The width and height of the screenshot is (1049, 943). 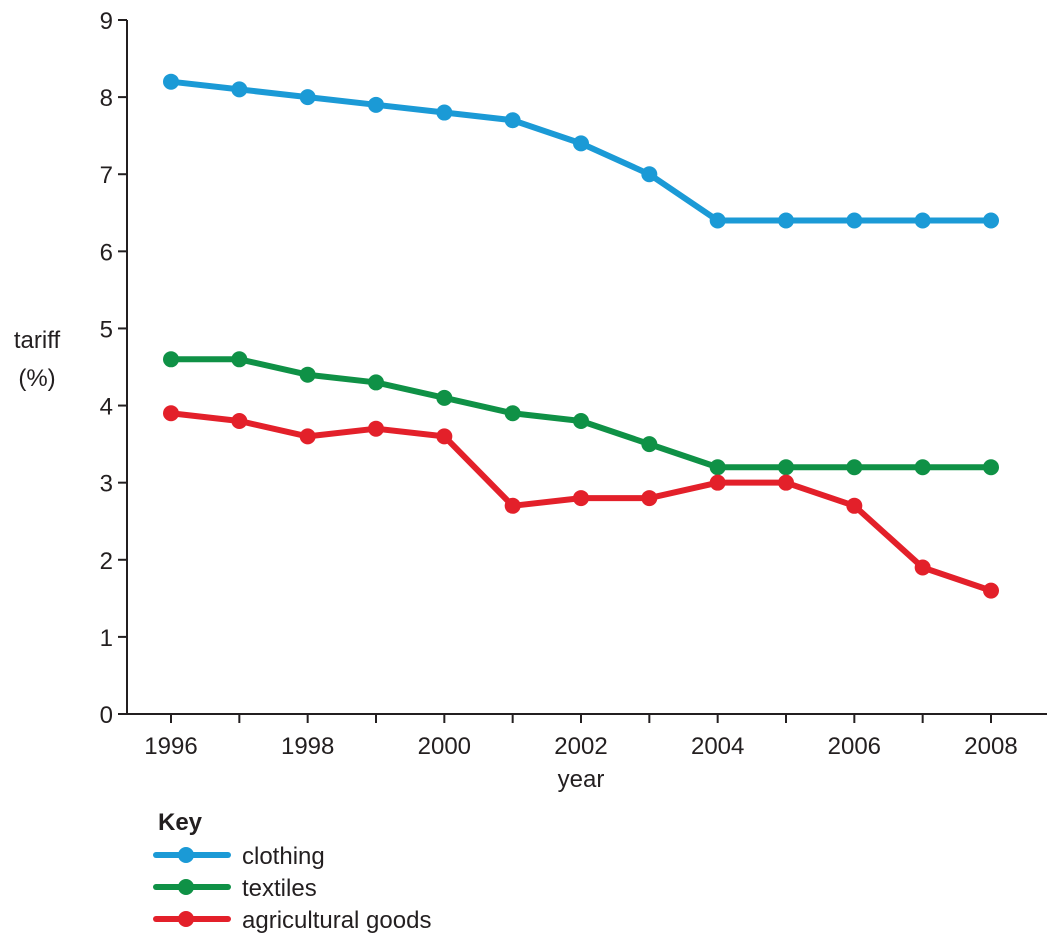 What do you see at coordinates (113, 368) in the screenshot?
I see `y-ticks: 0 1 2 3 4 5 6 7 8 9` at bounding box center [113, 368].